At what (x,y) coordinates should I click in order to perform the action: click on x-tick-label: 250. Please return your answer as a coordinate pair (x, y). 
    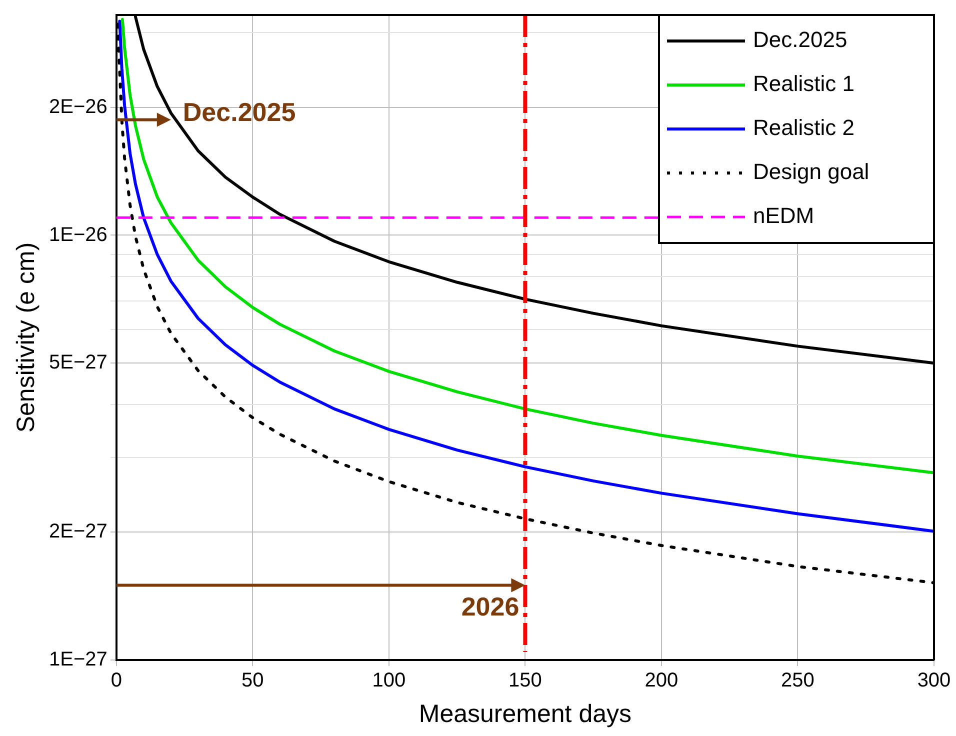
    Looking at the image, I should click on (797, 681).